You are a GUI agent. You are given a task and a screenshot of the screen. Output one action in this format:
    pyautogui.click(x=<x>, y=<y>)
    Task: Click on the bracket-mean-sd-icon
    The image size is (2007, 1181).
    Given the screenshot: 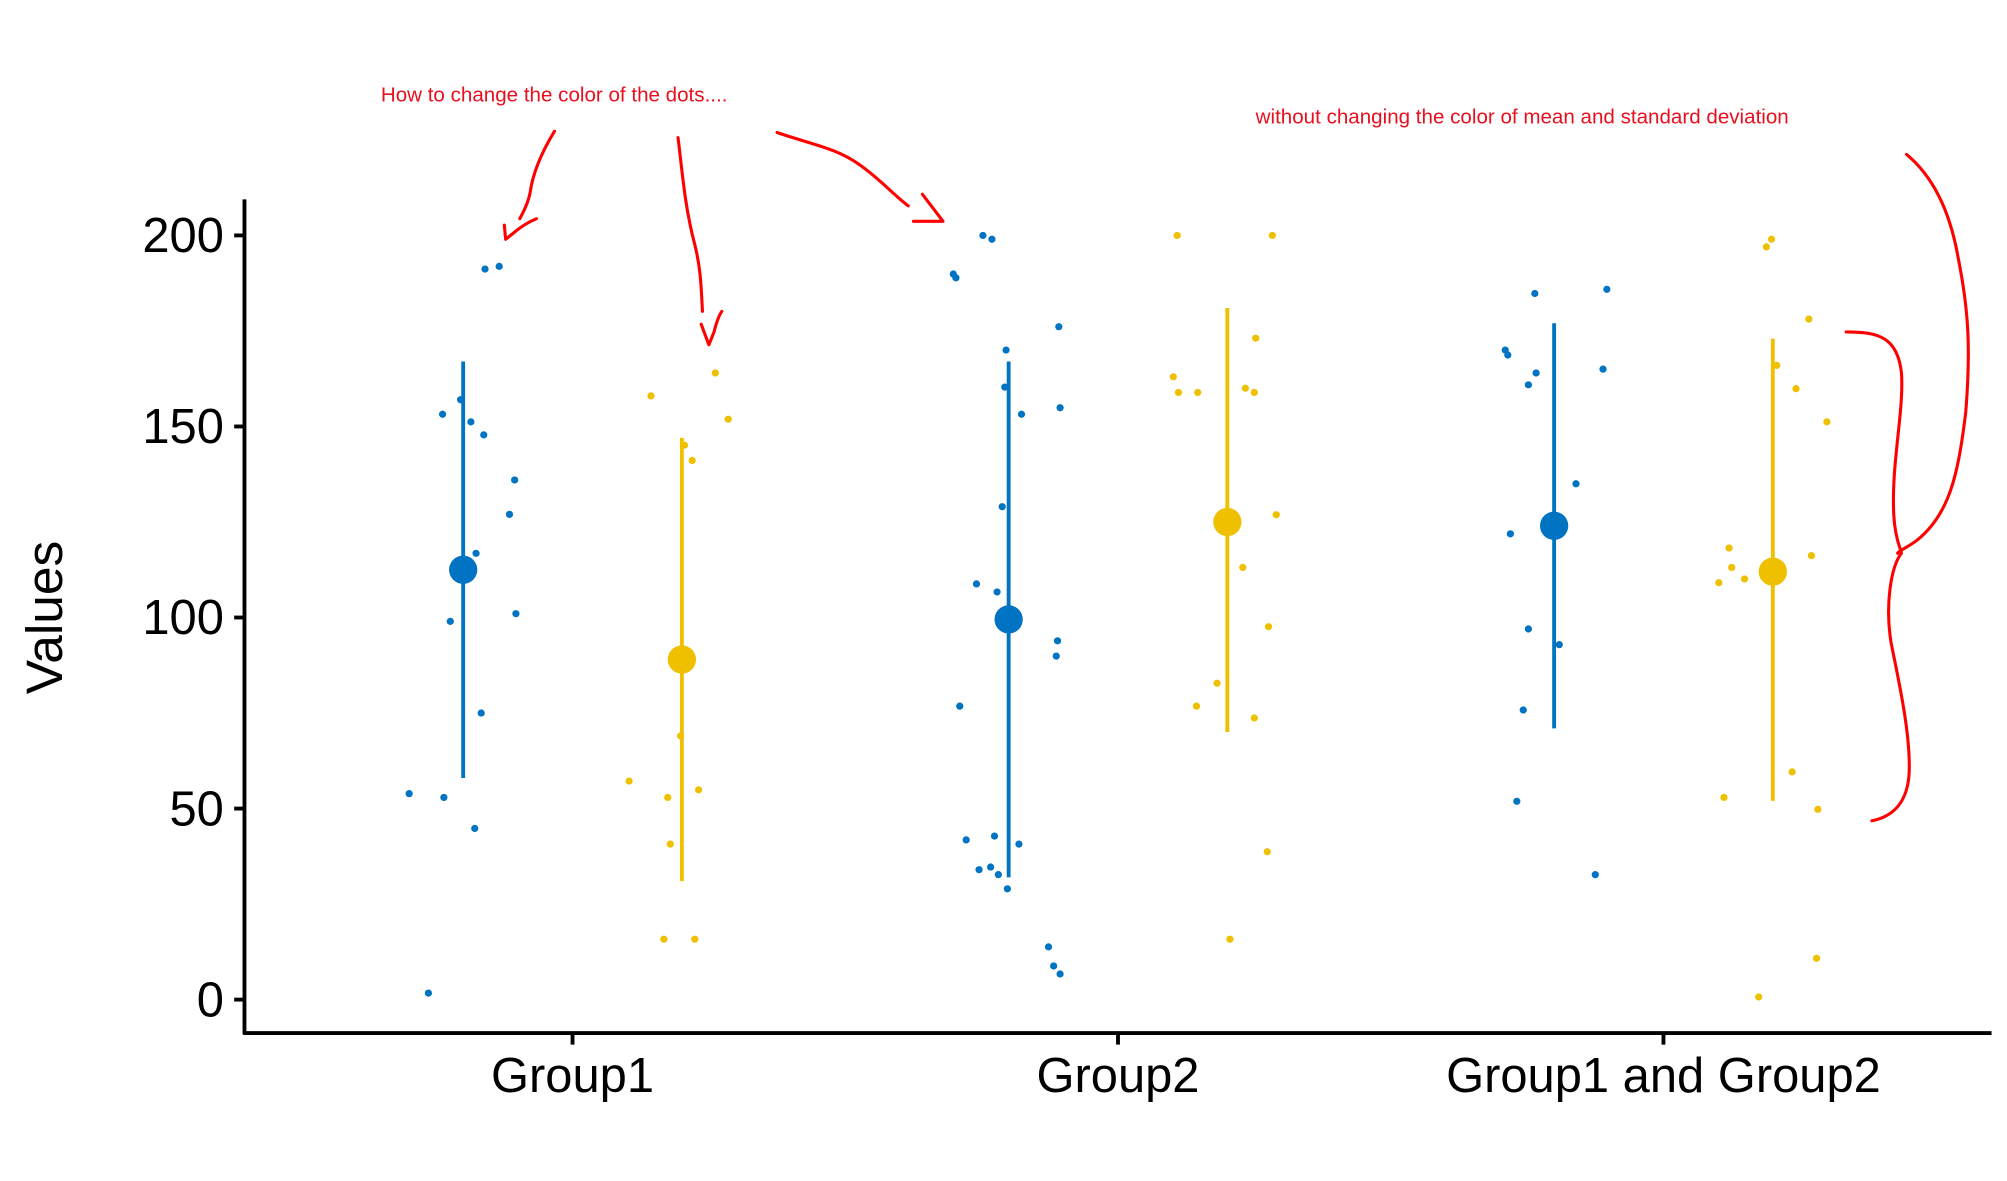 What is the action you would take?
    pyautogui.click(x=1877, y=576)
    